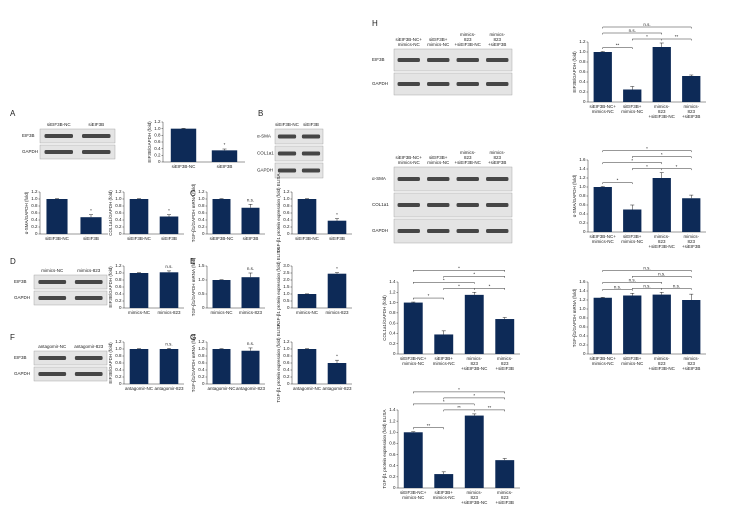 The height and width of the screenshot is (518, 736). I want to click on y-axis-label: TGF-β1/GAPDH mRNA (fold), so click(193, 212).